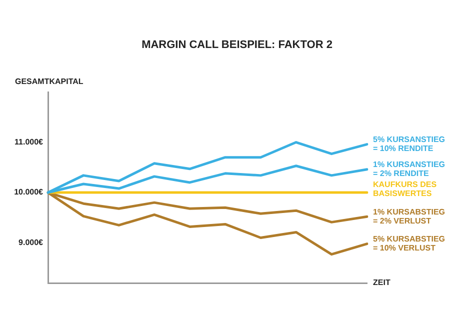 Image resolution: width=474 pixels, height=336 pixels. What do you see at coordinates (381, 283) in the screenshot?
I see `x-axis-title: ZEIT` at bounding box center [381, 283].